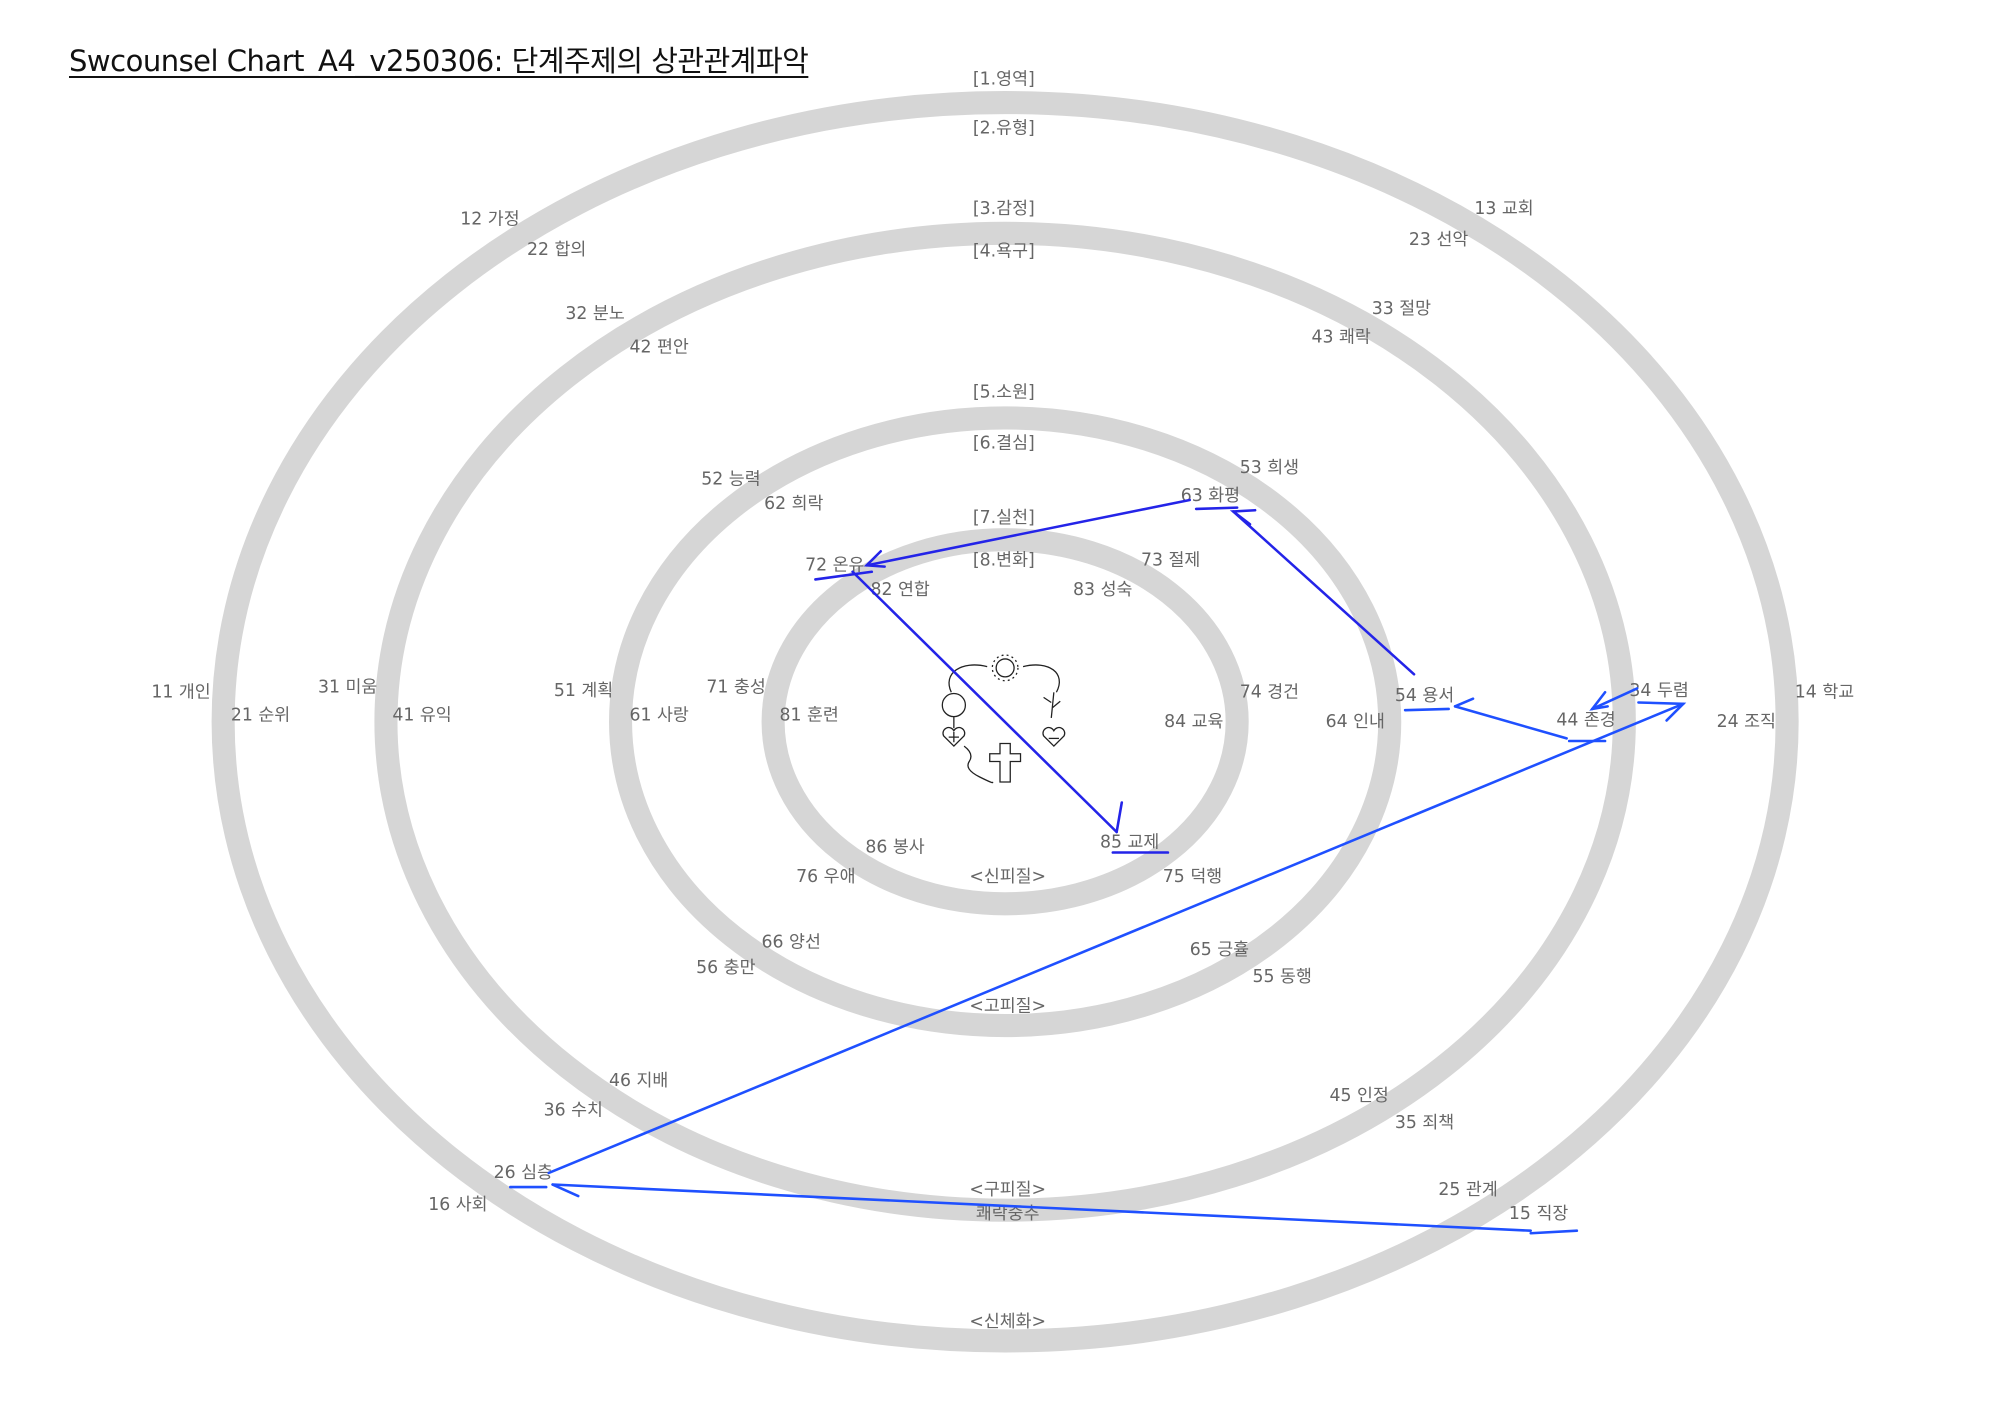 The height and width of the screenshot is (1414, 2000). Describe the element at coordinates (1192, 877) in the screenshot. I see `node-label: 75 덕행` at that location.